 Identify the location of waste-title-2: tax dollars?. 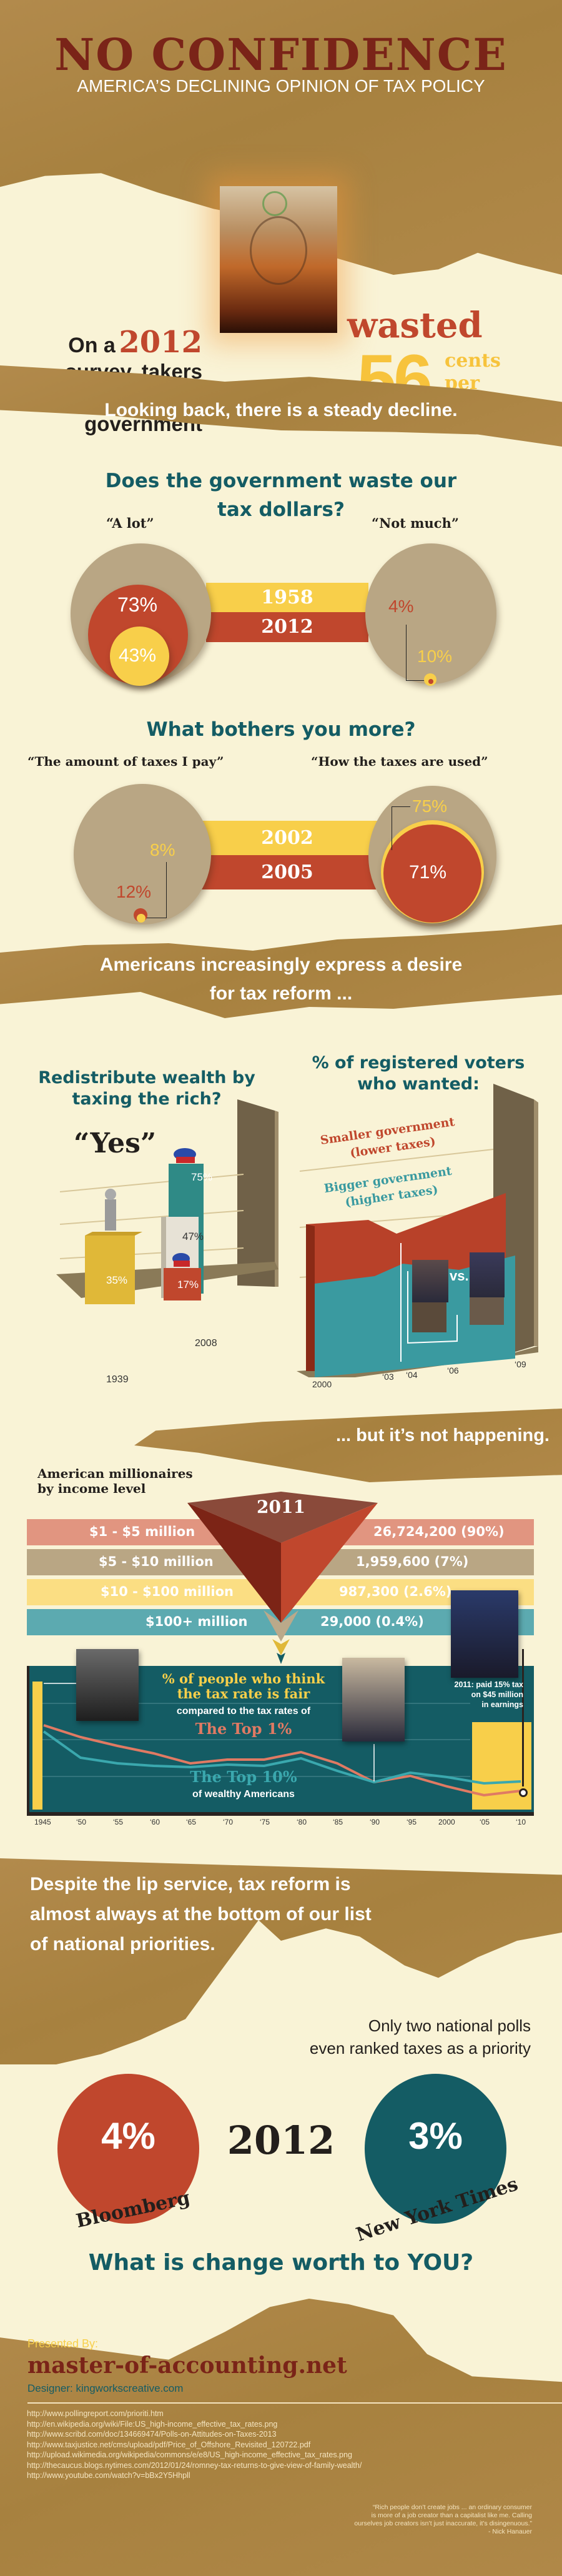
(281, 509).